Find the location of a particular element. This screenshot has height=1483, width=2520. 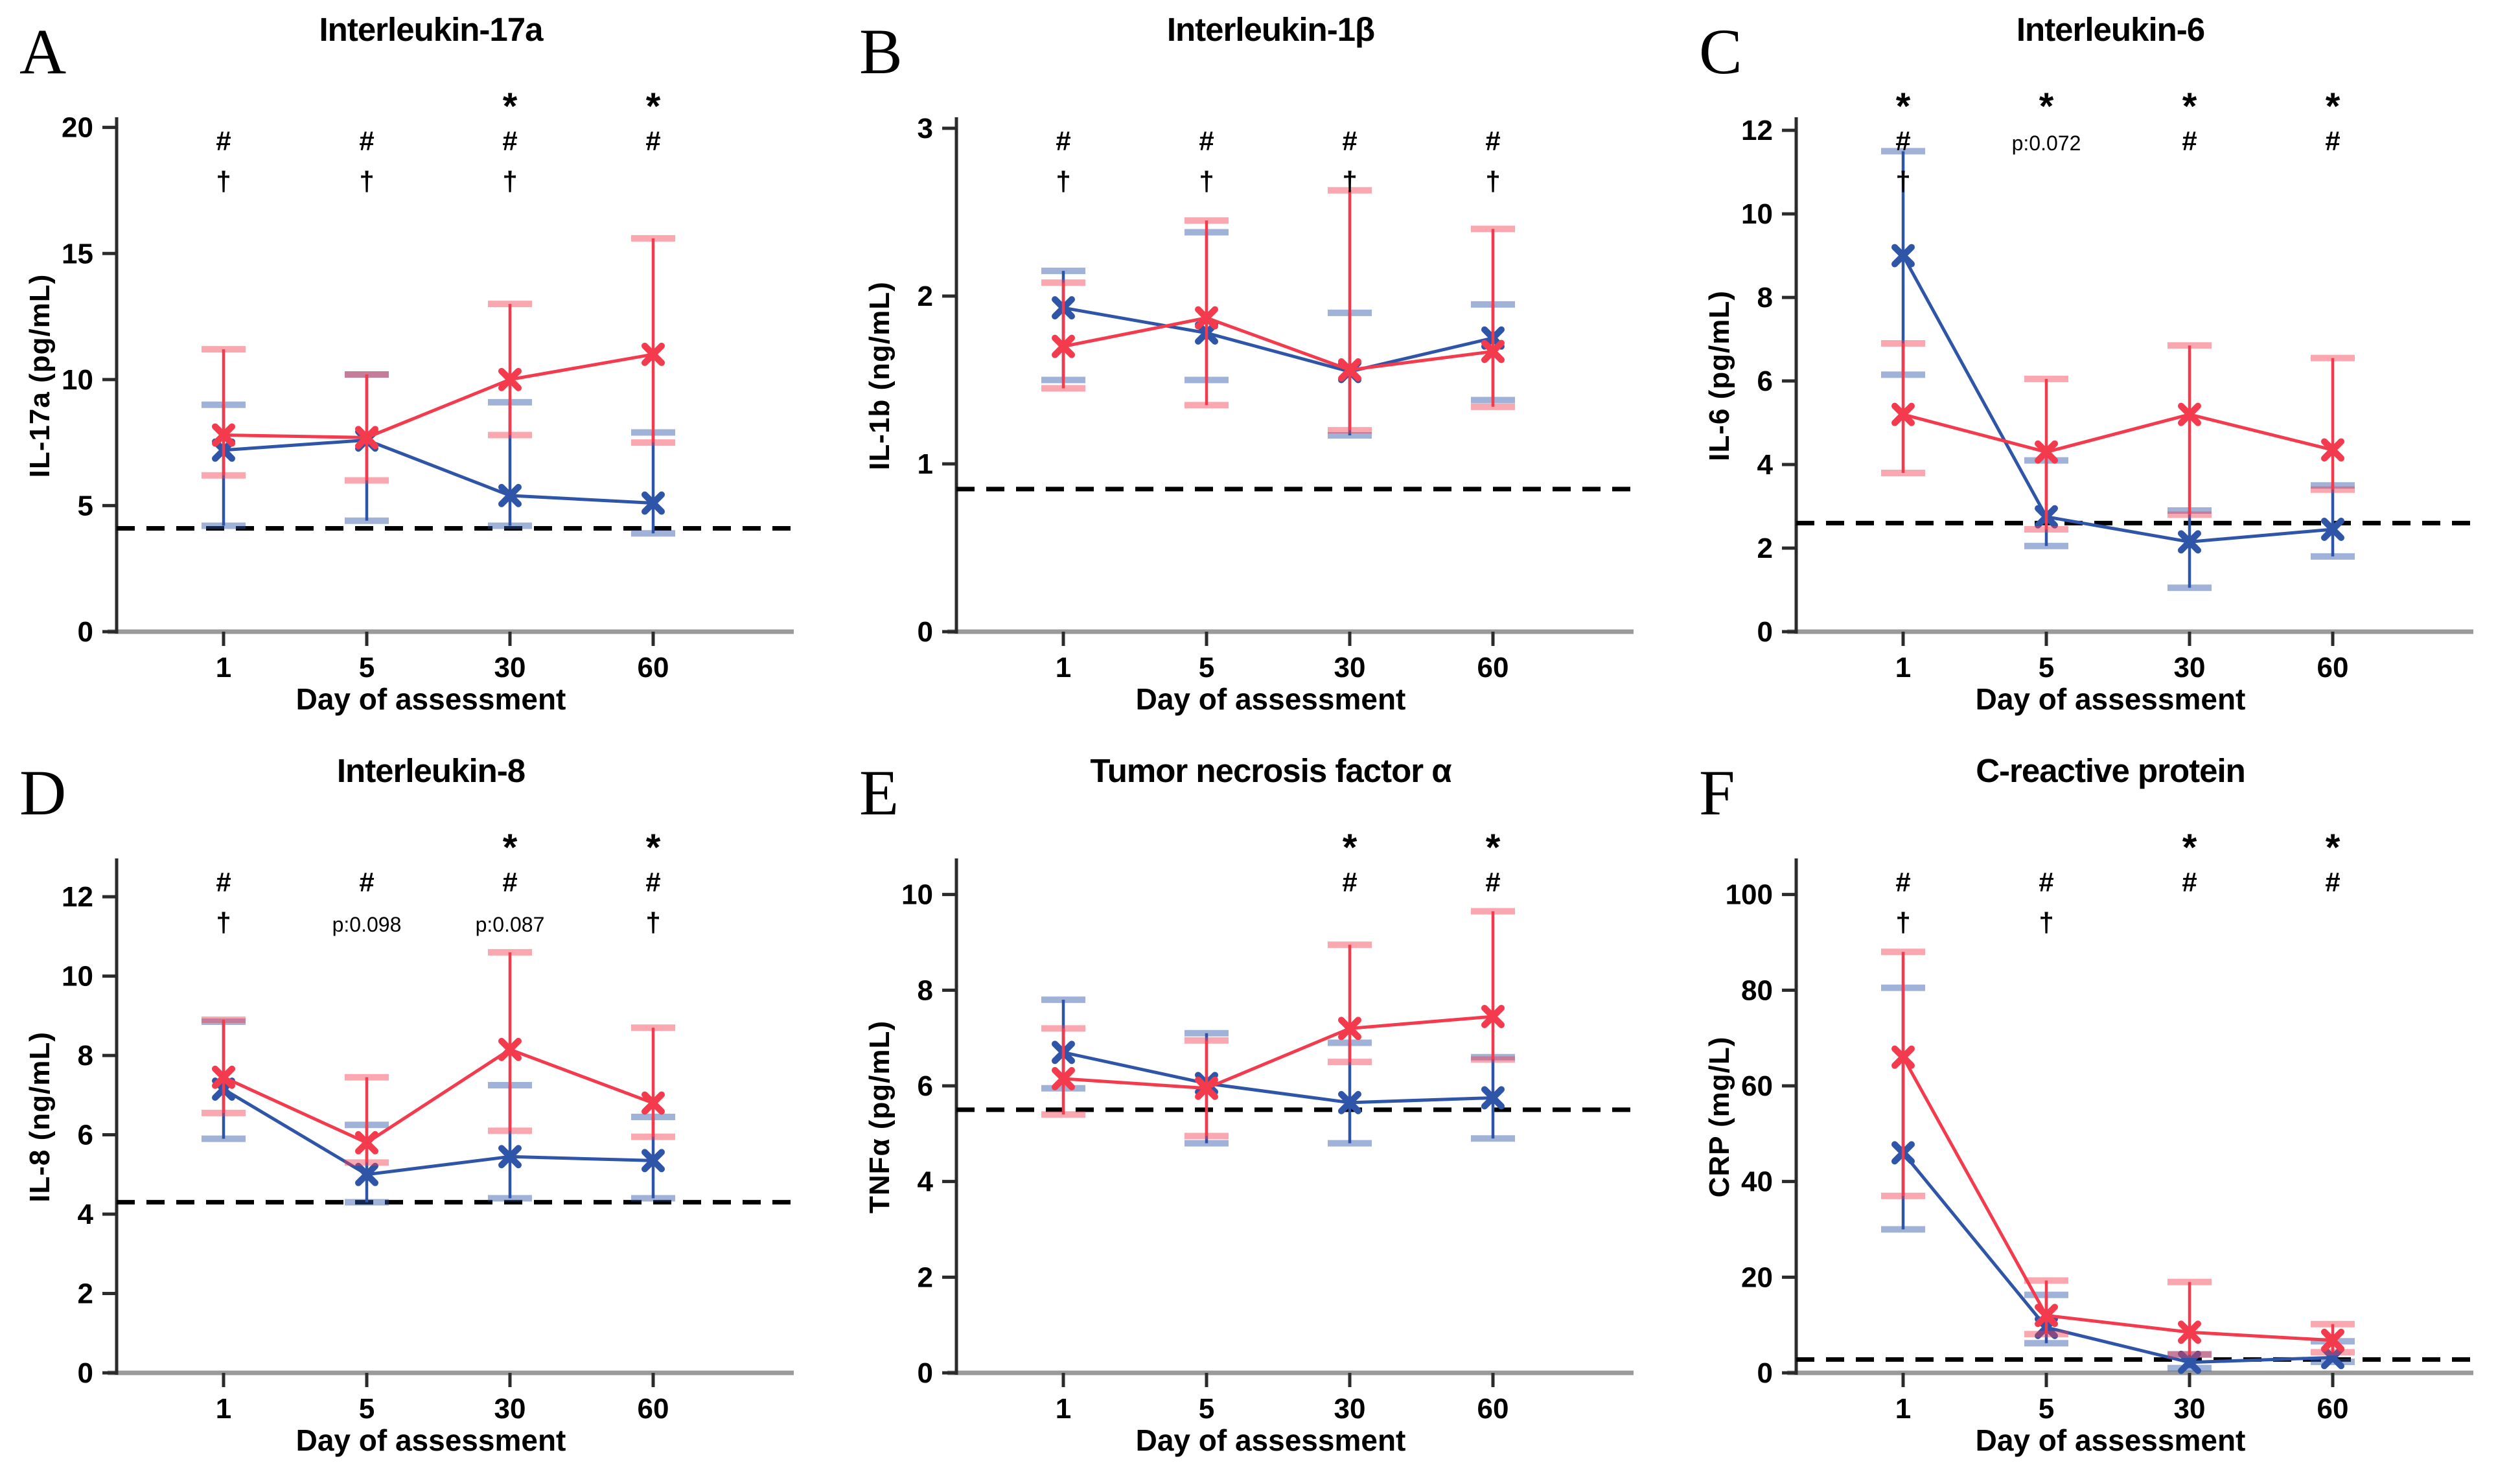

panel-title: Interleukin-17a is located at coordinates (431, 29).